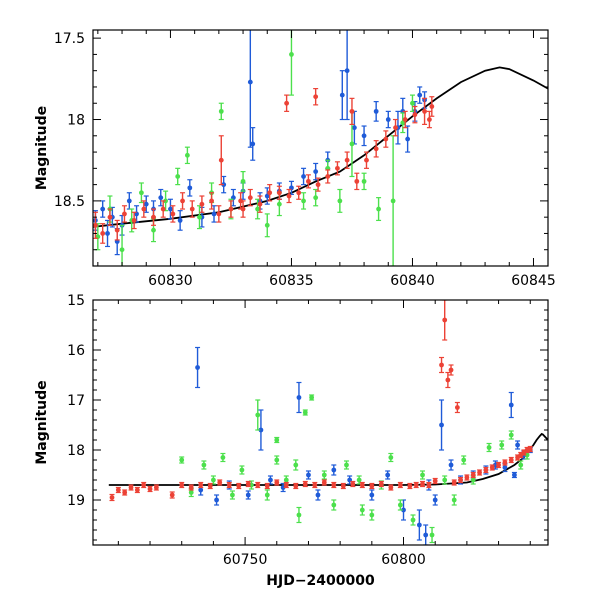 This screenshot has width=600, height=600. What do you see at coordinates (403, 560) in the screenshot?
I see `x-tick-label: 60800` at bounding box center [403, 560].